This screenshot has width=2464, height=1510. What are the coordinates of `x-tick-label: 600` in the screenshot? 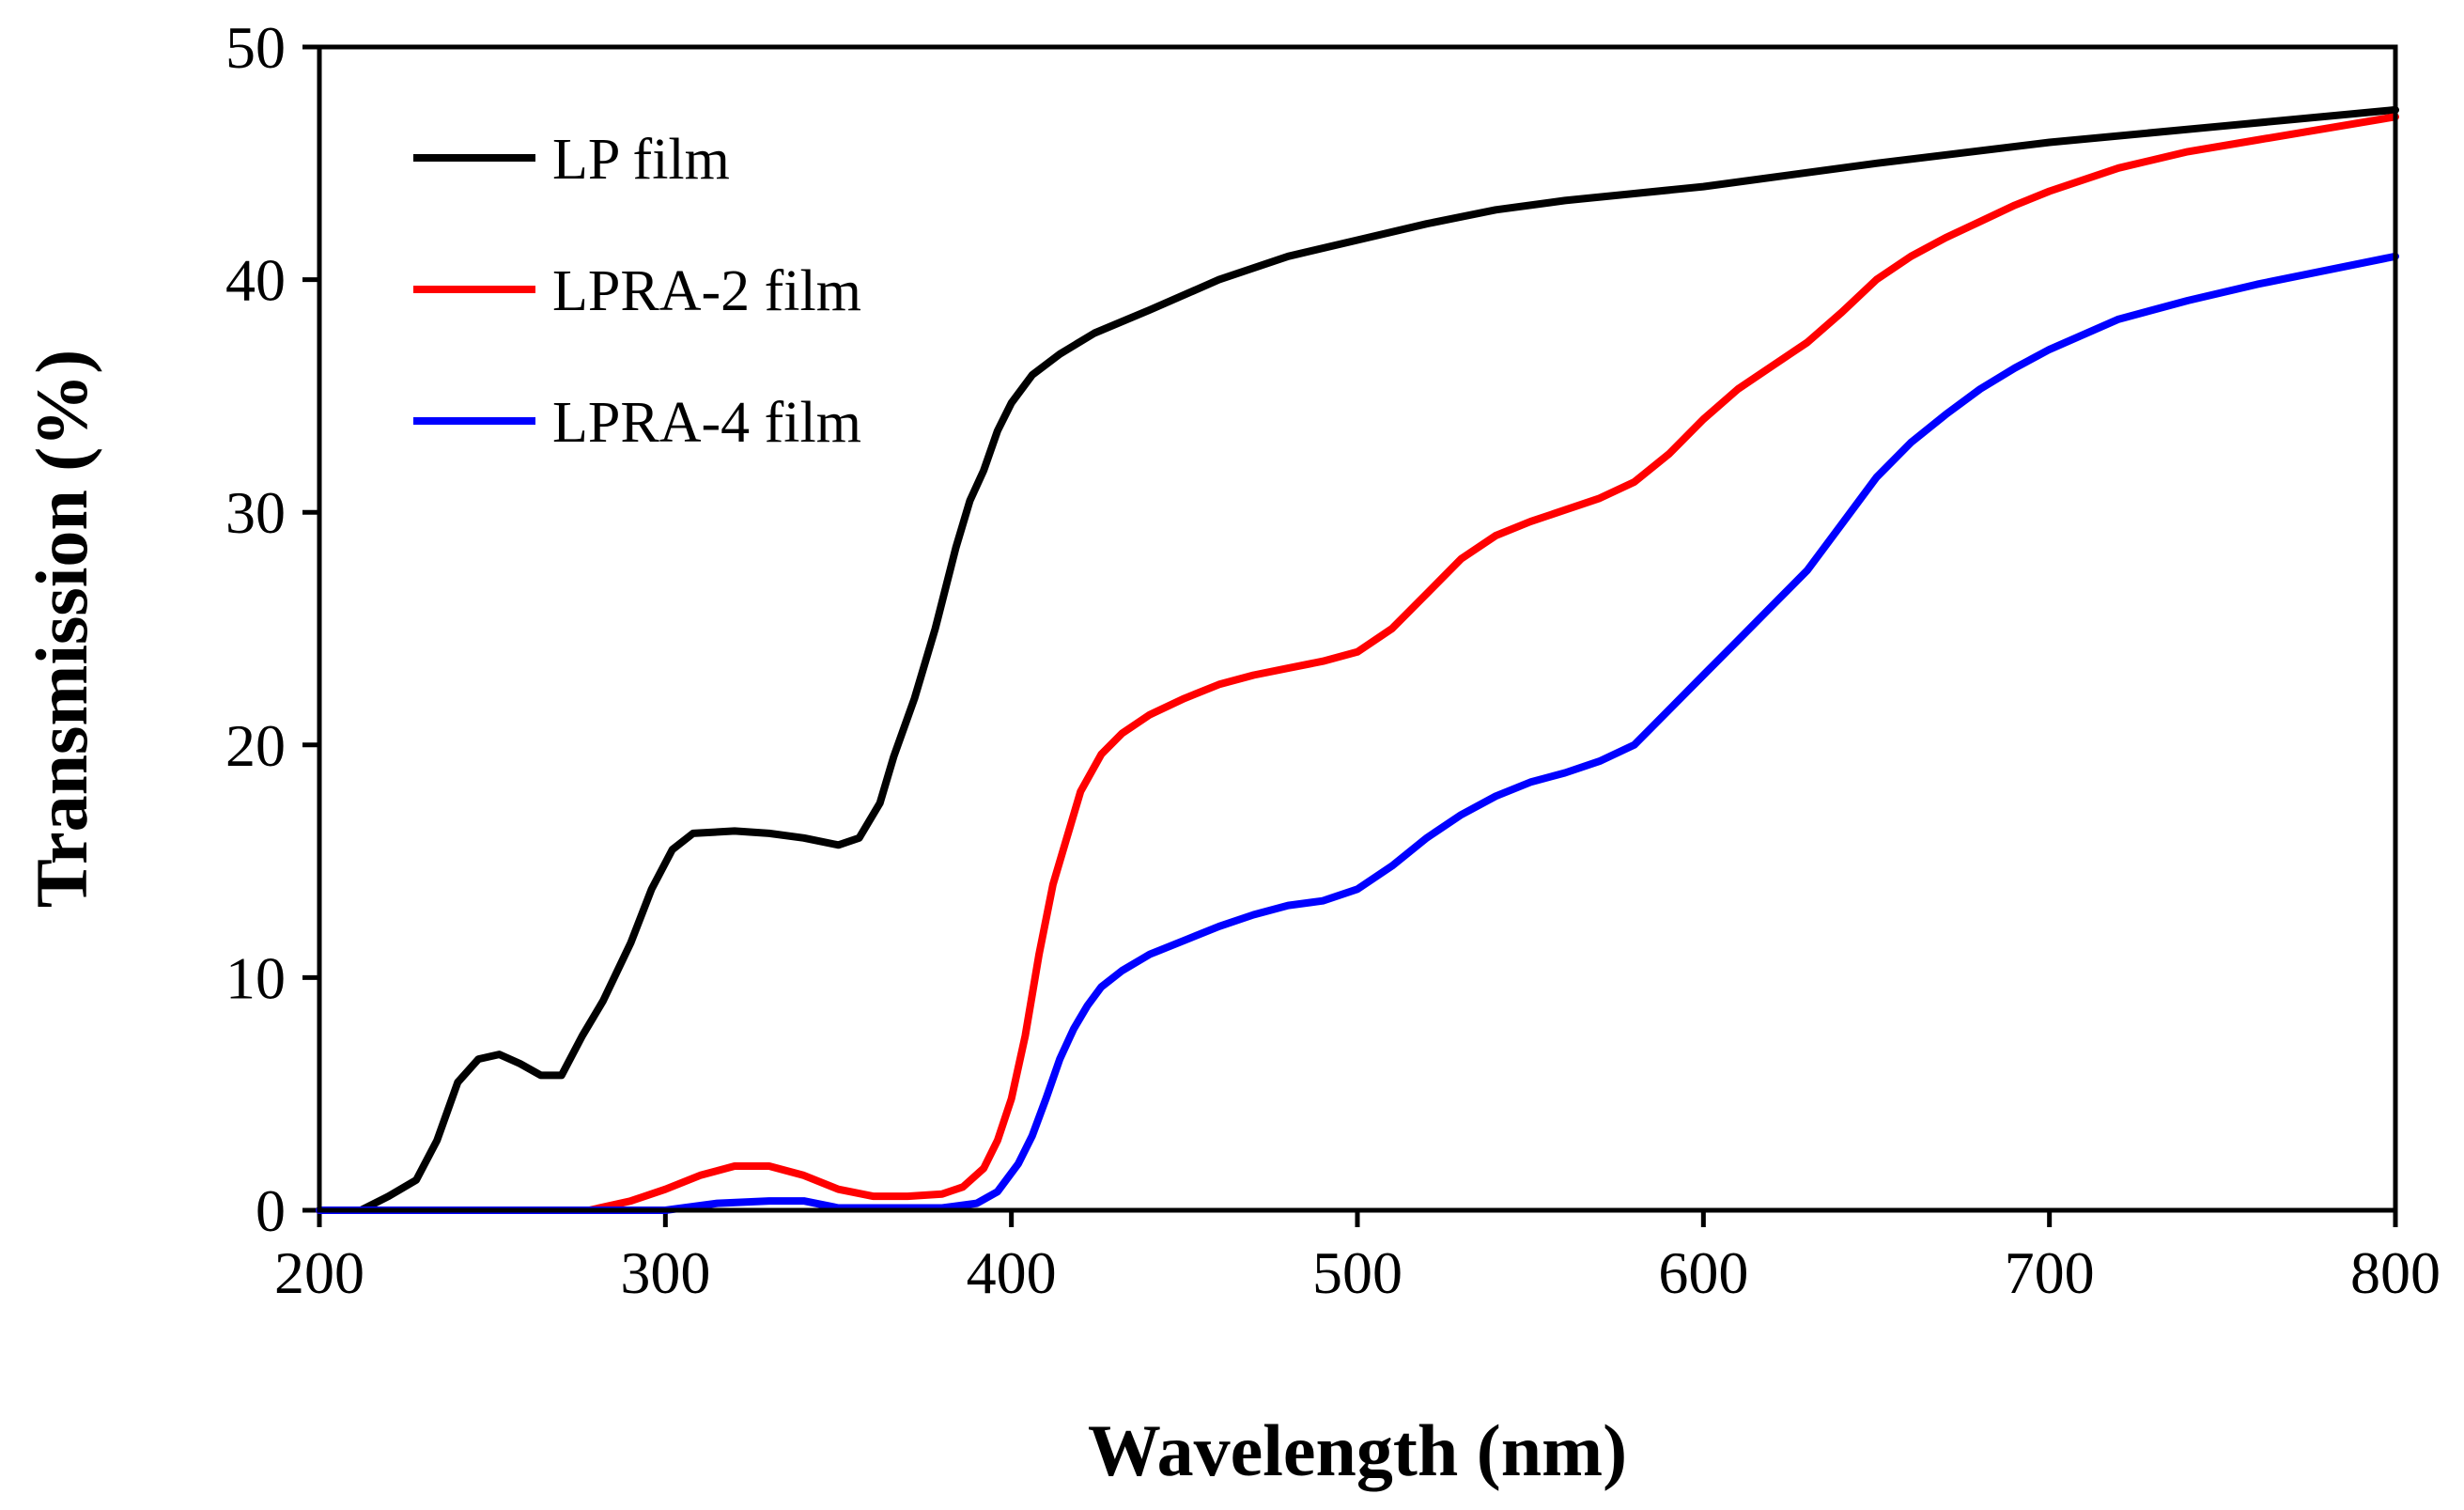 It's located at (1703, 1272).